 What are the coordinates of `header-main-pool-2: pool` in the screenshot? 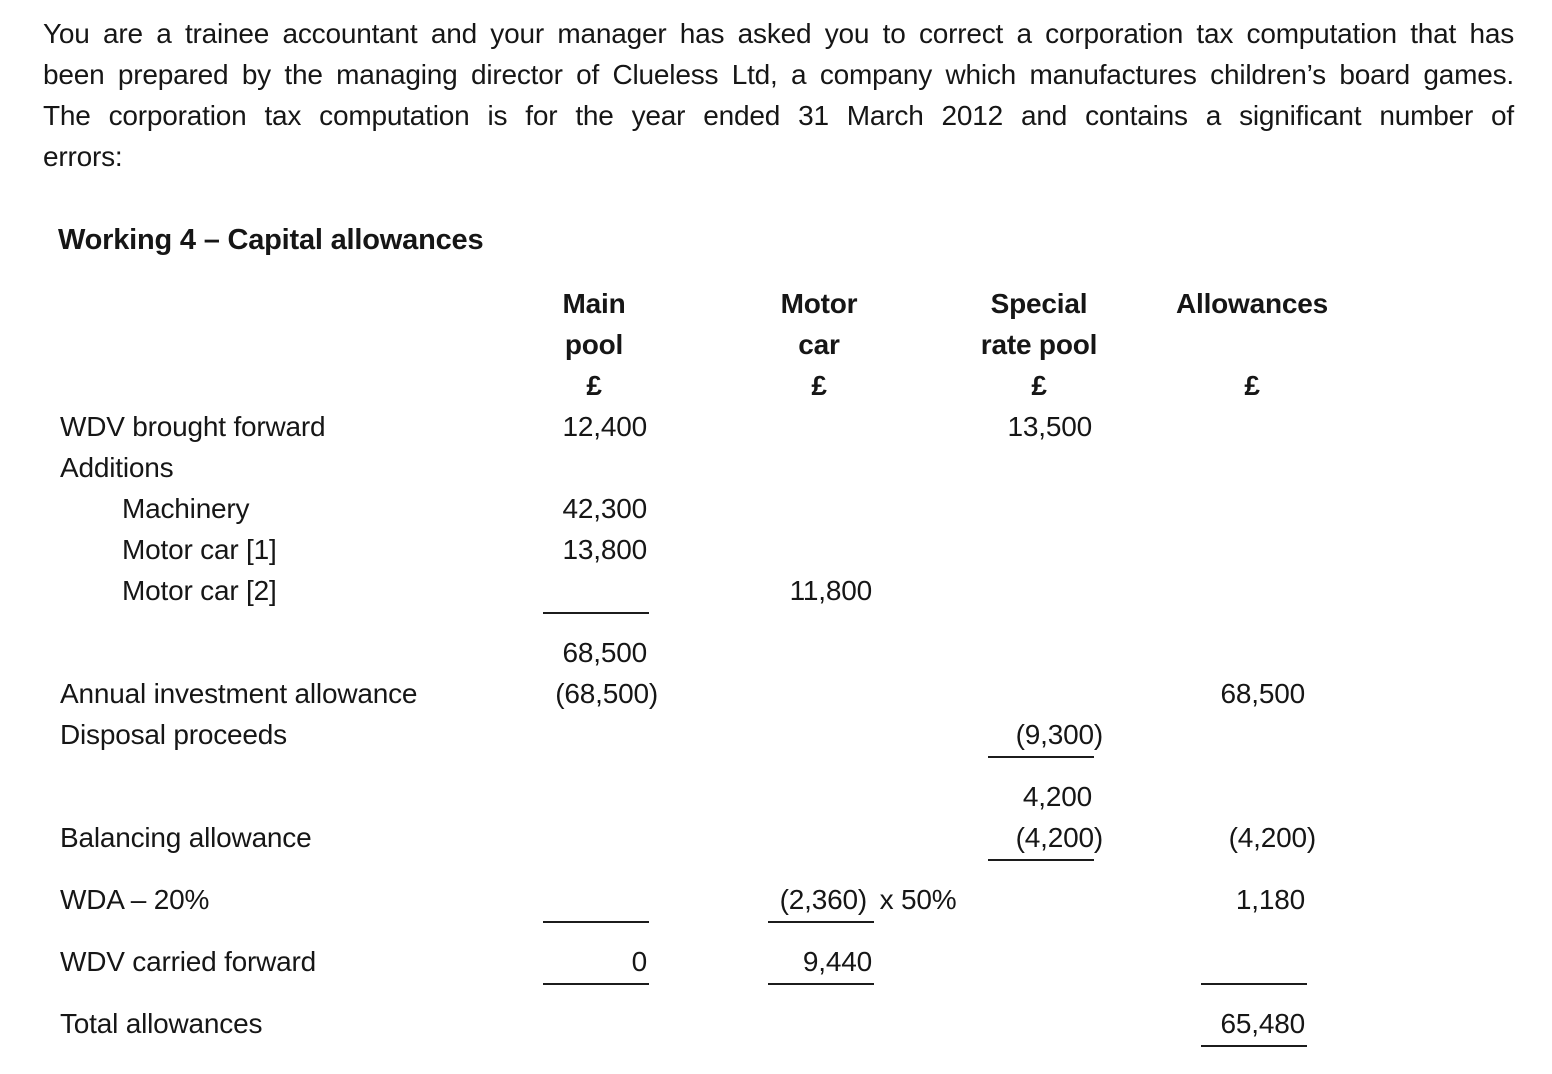 It's located at (594, 344).